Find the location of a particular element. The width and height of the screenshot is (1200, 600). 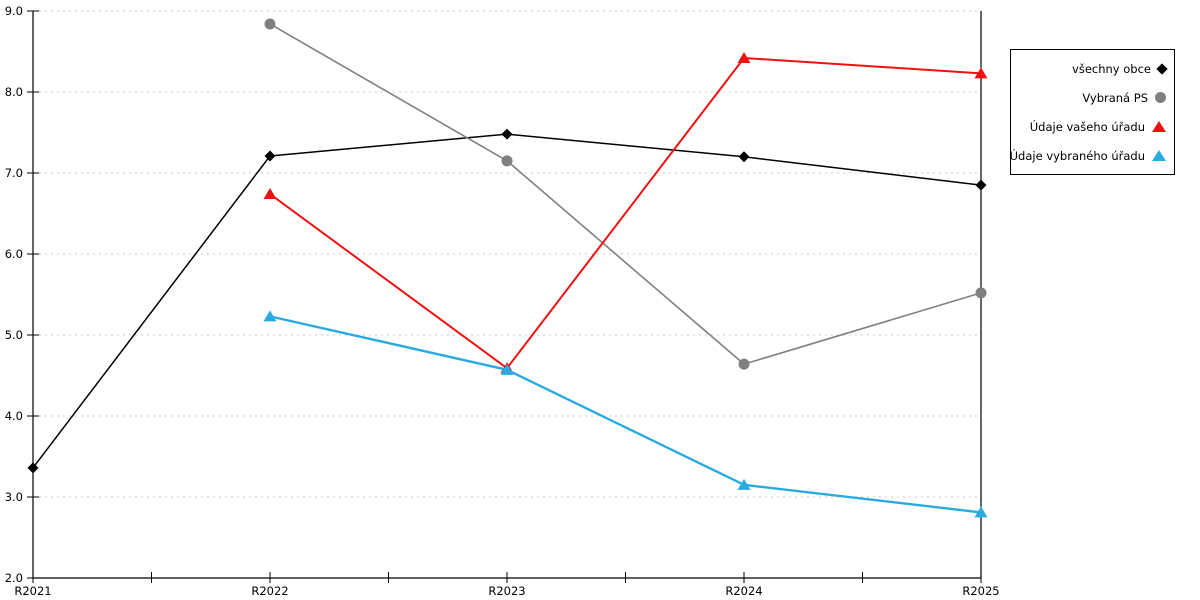

x-tick-label: R2025 is located at coordinates (980, 591).